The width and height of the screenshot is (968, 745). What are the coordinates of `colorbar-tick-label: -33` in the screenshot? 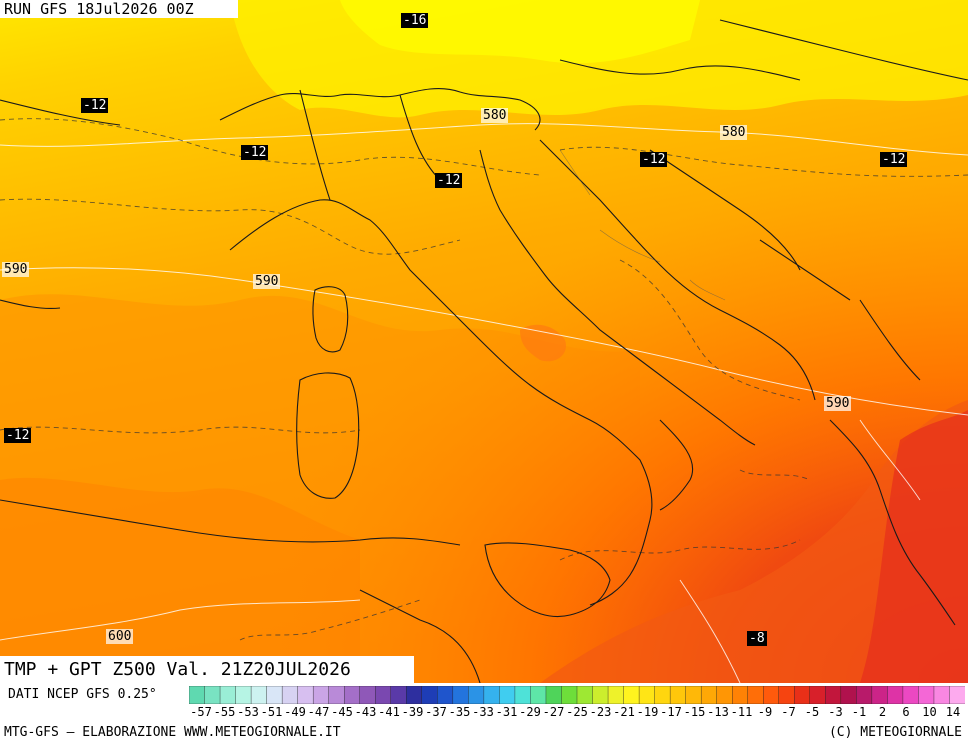 It's located at (483, 712).